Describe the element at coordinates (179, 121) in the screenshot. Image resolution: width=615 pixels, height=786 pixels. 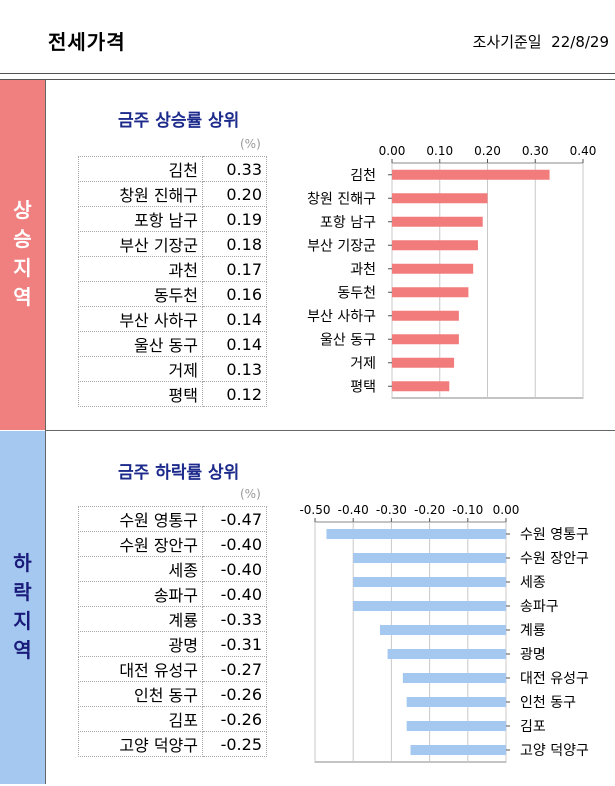
I see `rise-section-title: 금주 상승률 상위` at that location.